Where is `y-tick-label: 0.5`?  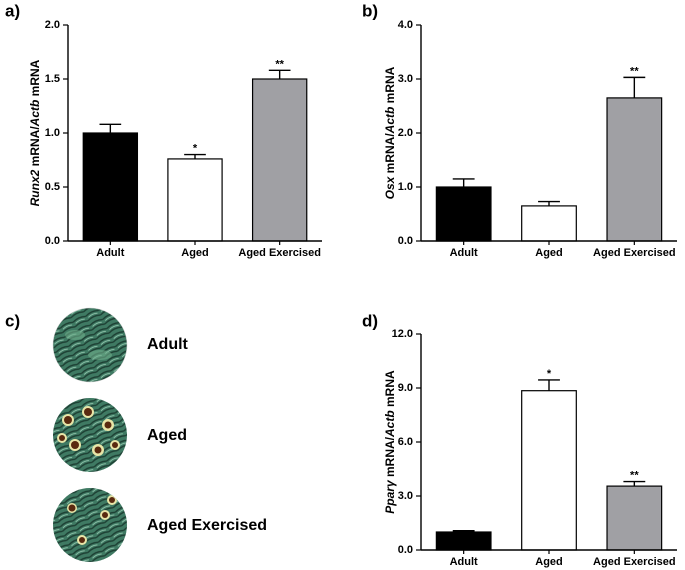
y-tick-label: 0.5 is located at coordinates (52, 187).